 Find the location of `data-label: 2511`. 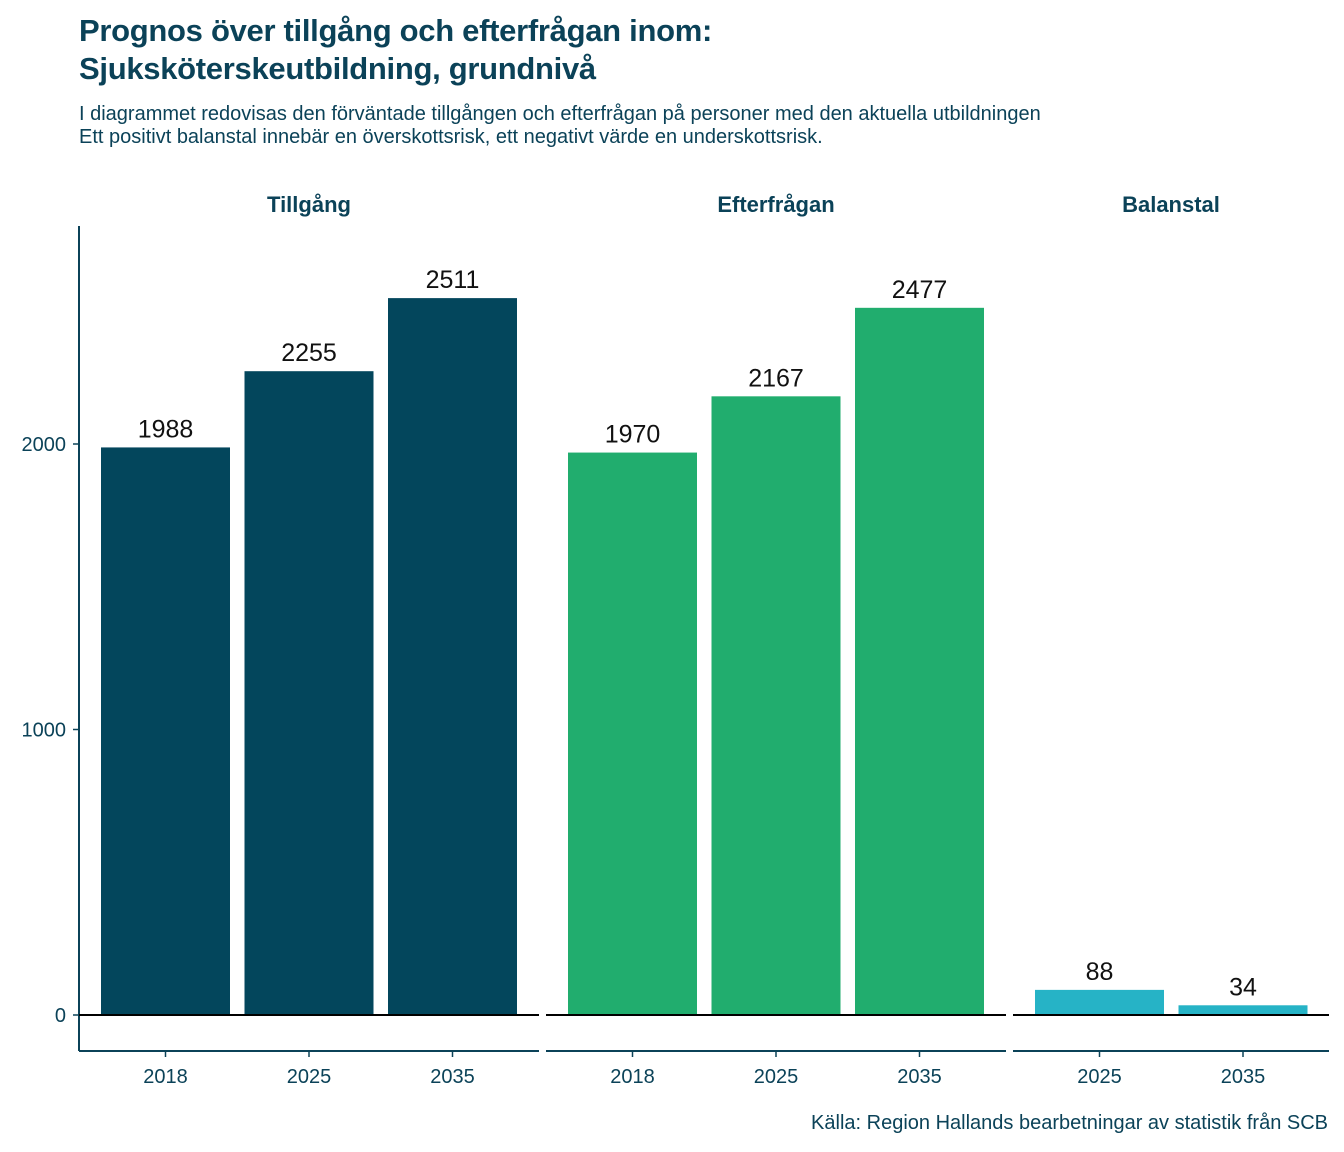

data-label: 2511 is located at coordinates (453, 280).